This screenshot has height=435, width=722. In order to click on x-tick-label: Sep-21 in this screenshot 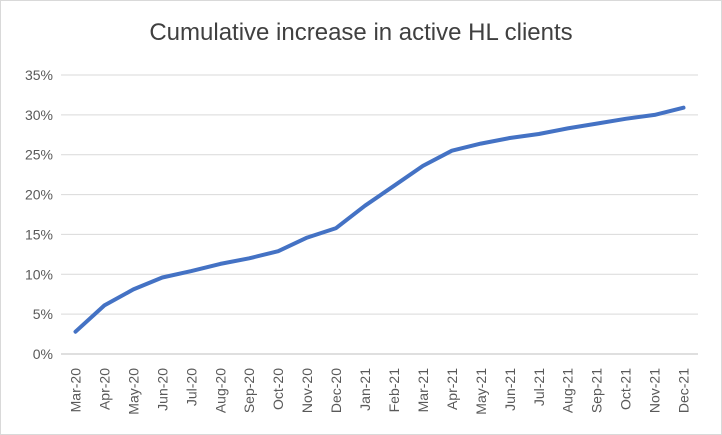, I will do `click(597, 390)`.